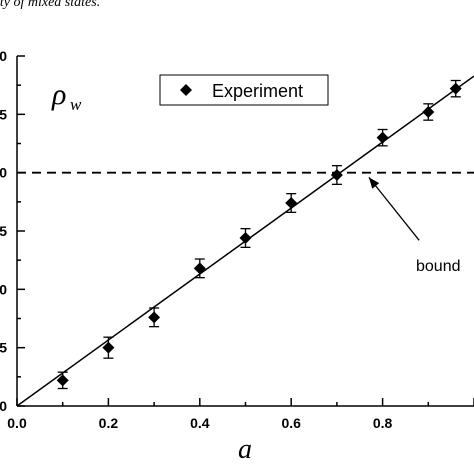  What do you see at coordinates (109, 423) in the screenshot?
I see `x-tick-label: 0.2` at bounding box center [109, 423].